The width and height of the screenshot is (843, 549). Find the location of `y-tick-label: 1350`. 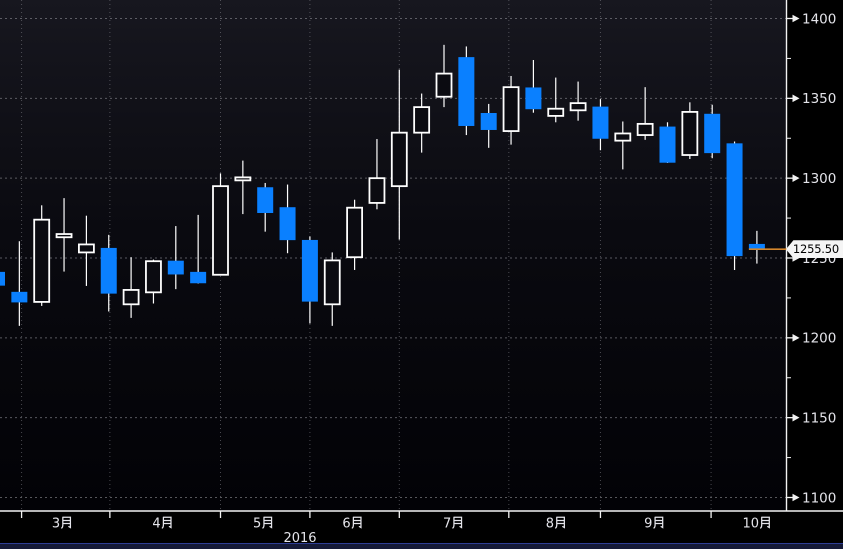

y-tick-label: 1350 is located at coordinates (819, 99).